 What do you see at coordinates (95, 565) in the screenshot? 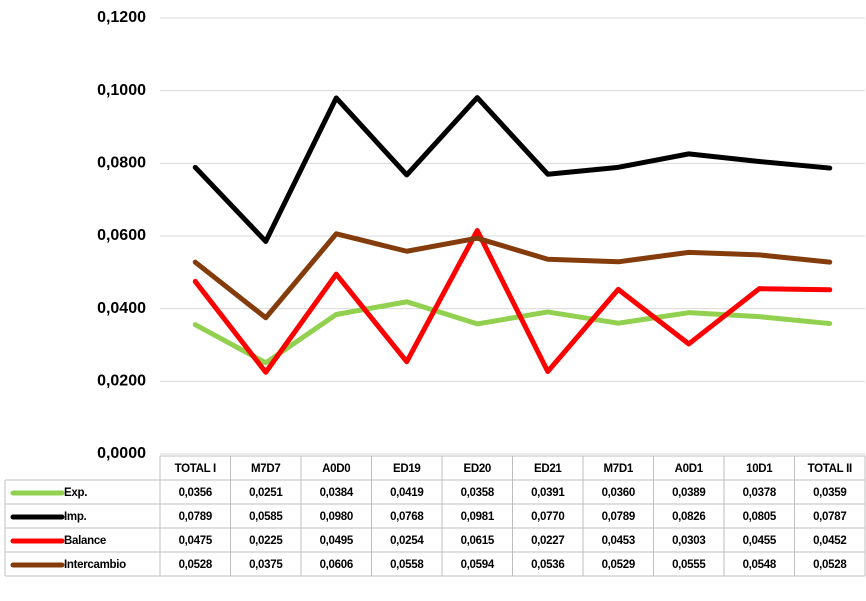
I see `legend-label: Intercambio` at bounding box center [95, 565].